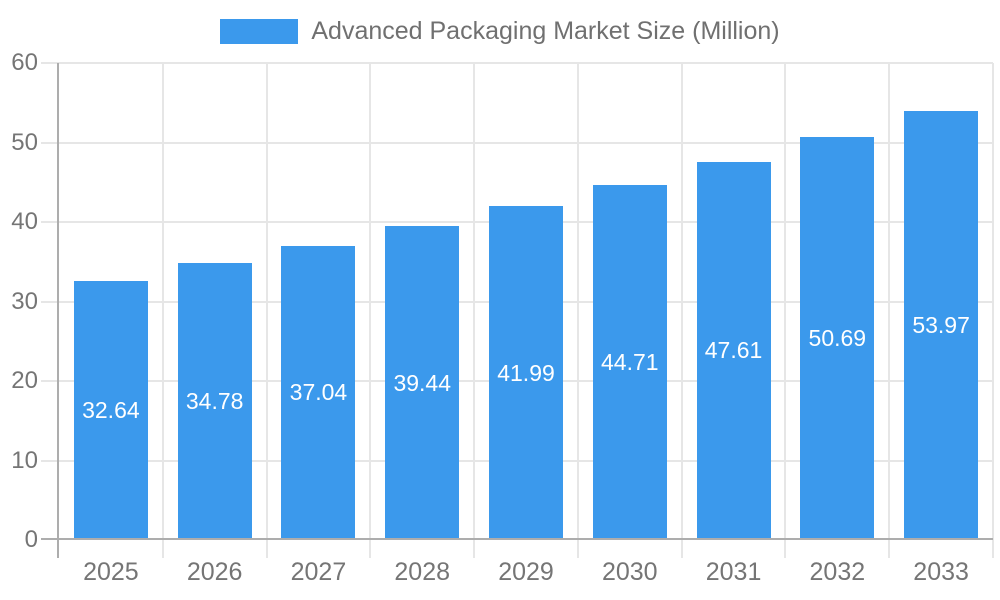 The height and width of the screenshot is (600, 1000). I want to click on bar-value-label: 50.69, so click(837, 337).